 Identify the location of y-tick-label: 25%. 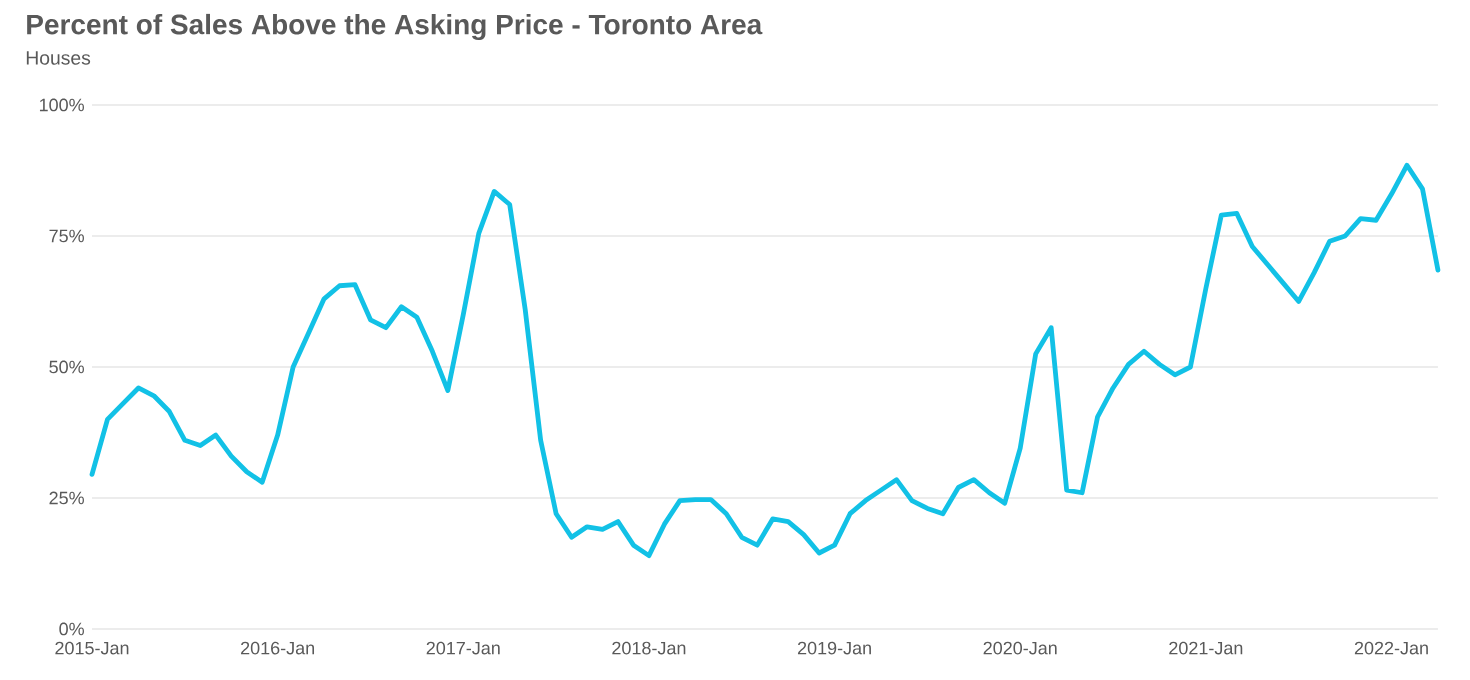
(66, 498).